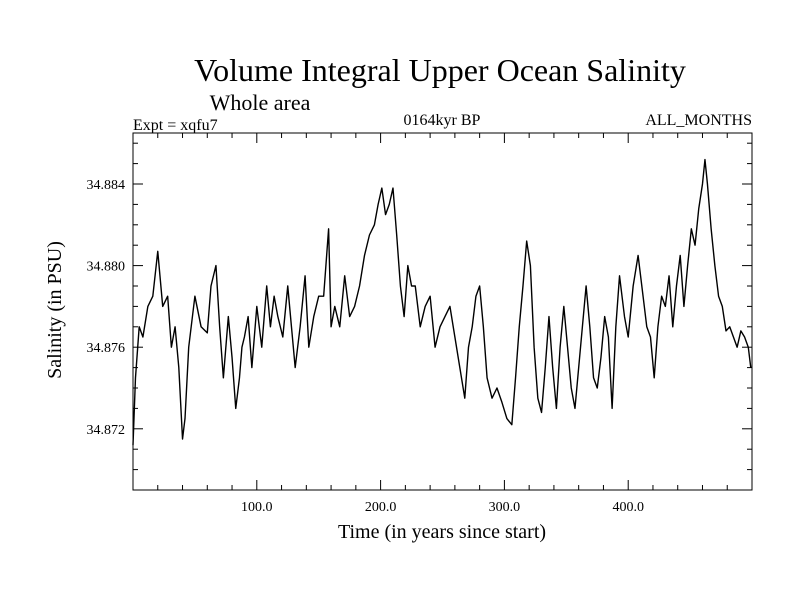  I want to click on chart-subtitle: Whole area, so click(260, 102).